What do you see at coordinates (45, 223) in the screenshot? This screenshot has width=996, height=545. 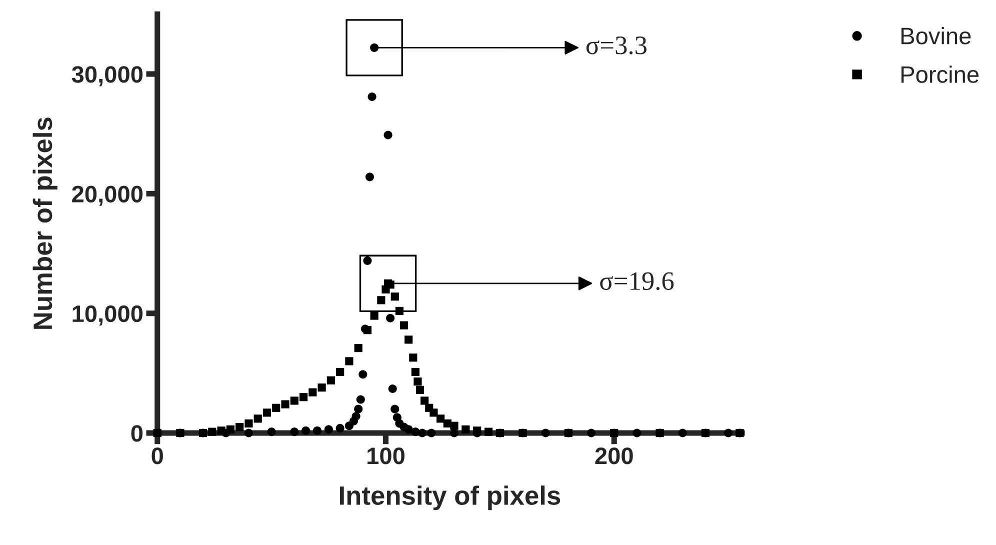 I see `y-axis-title: Number of pixels` at bounding box center [45, 223].